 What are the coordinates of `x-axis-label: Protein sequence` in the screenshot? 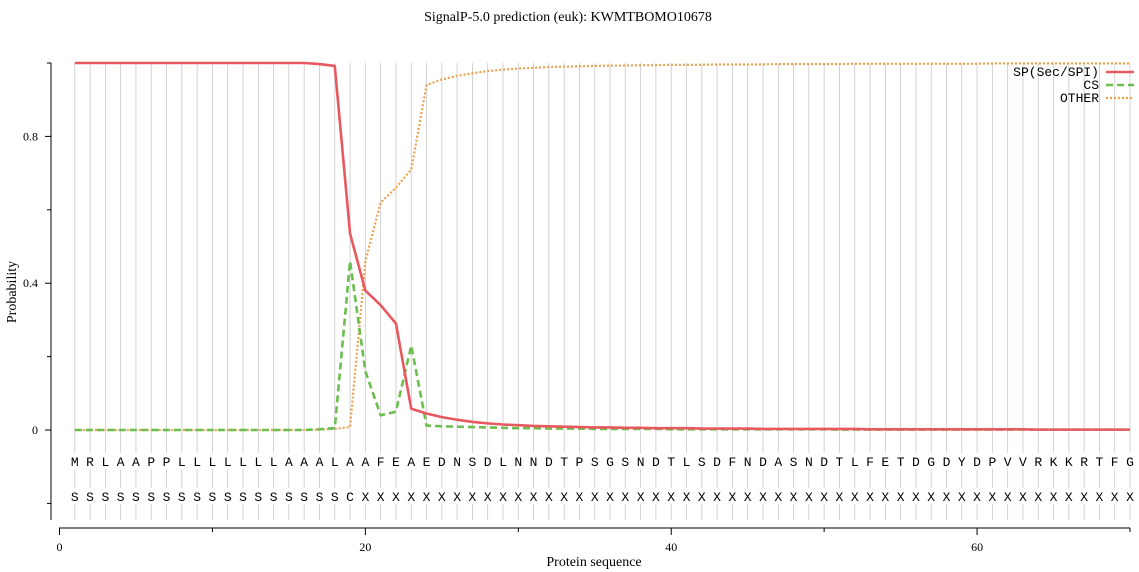 It's located at (593, 562).